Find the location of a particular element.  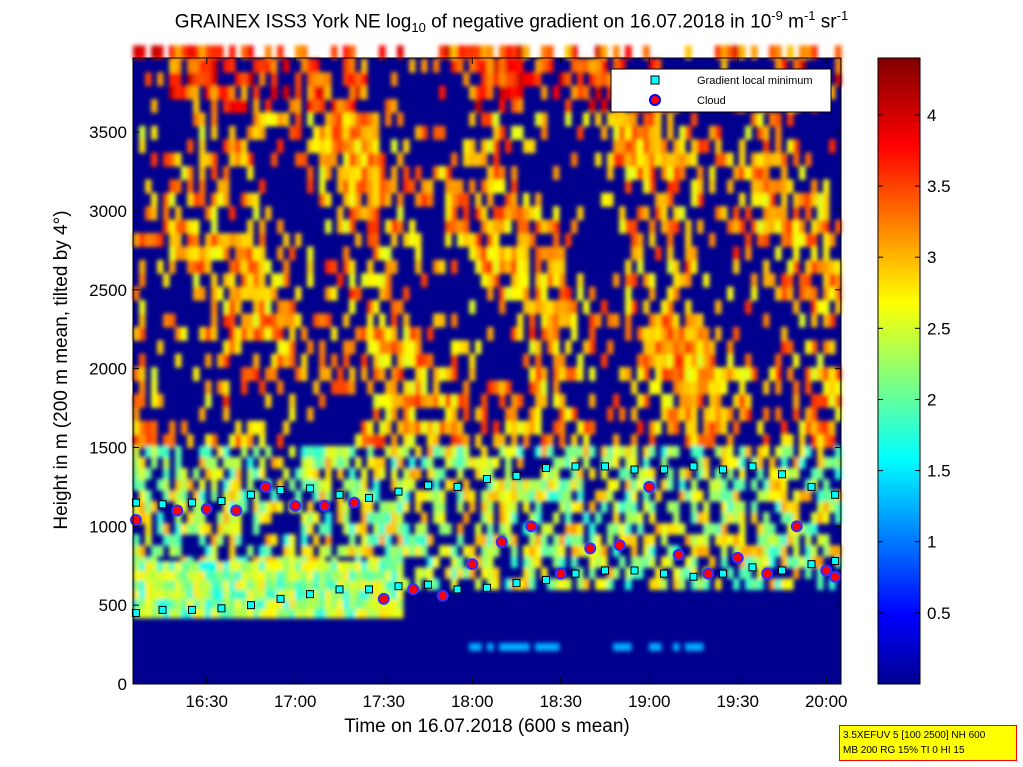

colorbar-tick-label: 2.5 is located at coordinates (939, 328).